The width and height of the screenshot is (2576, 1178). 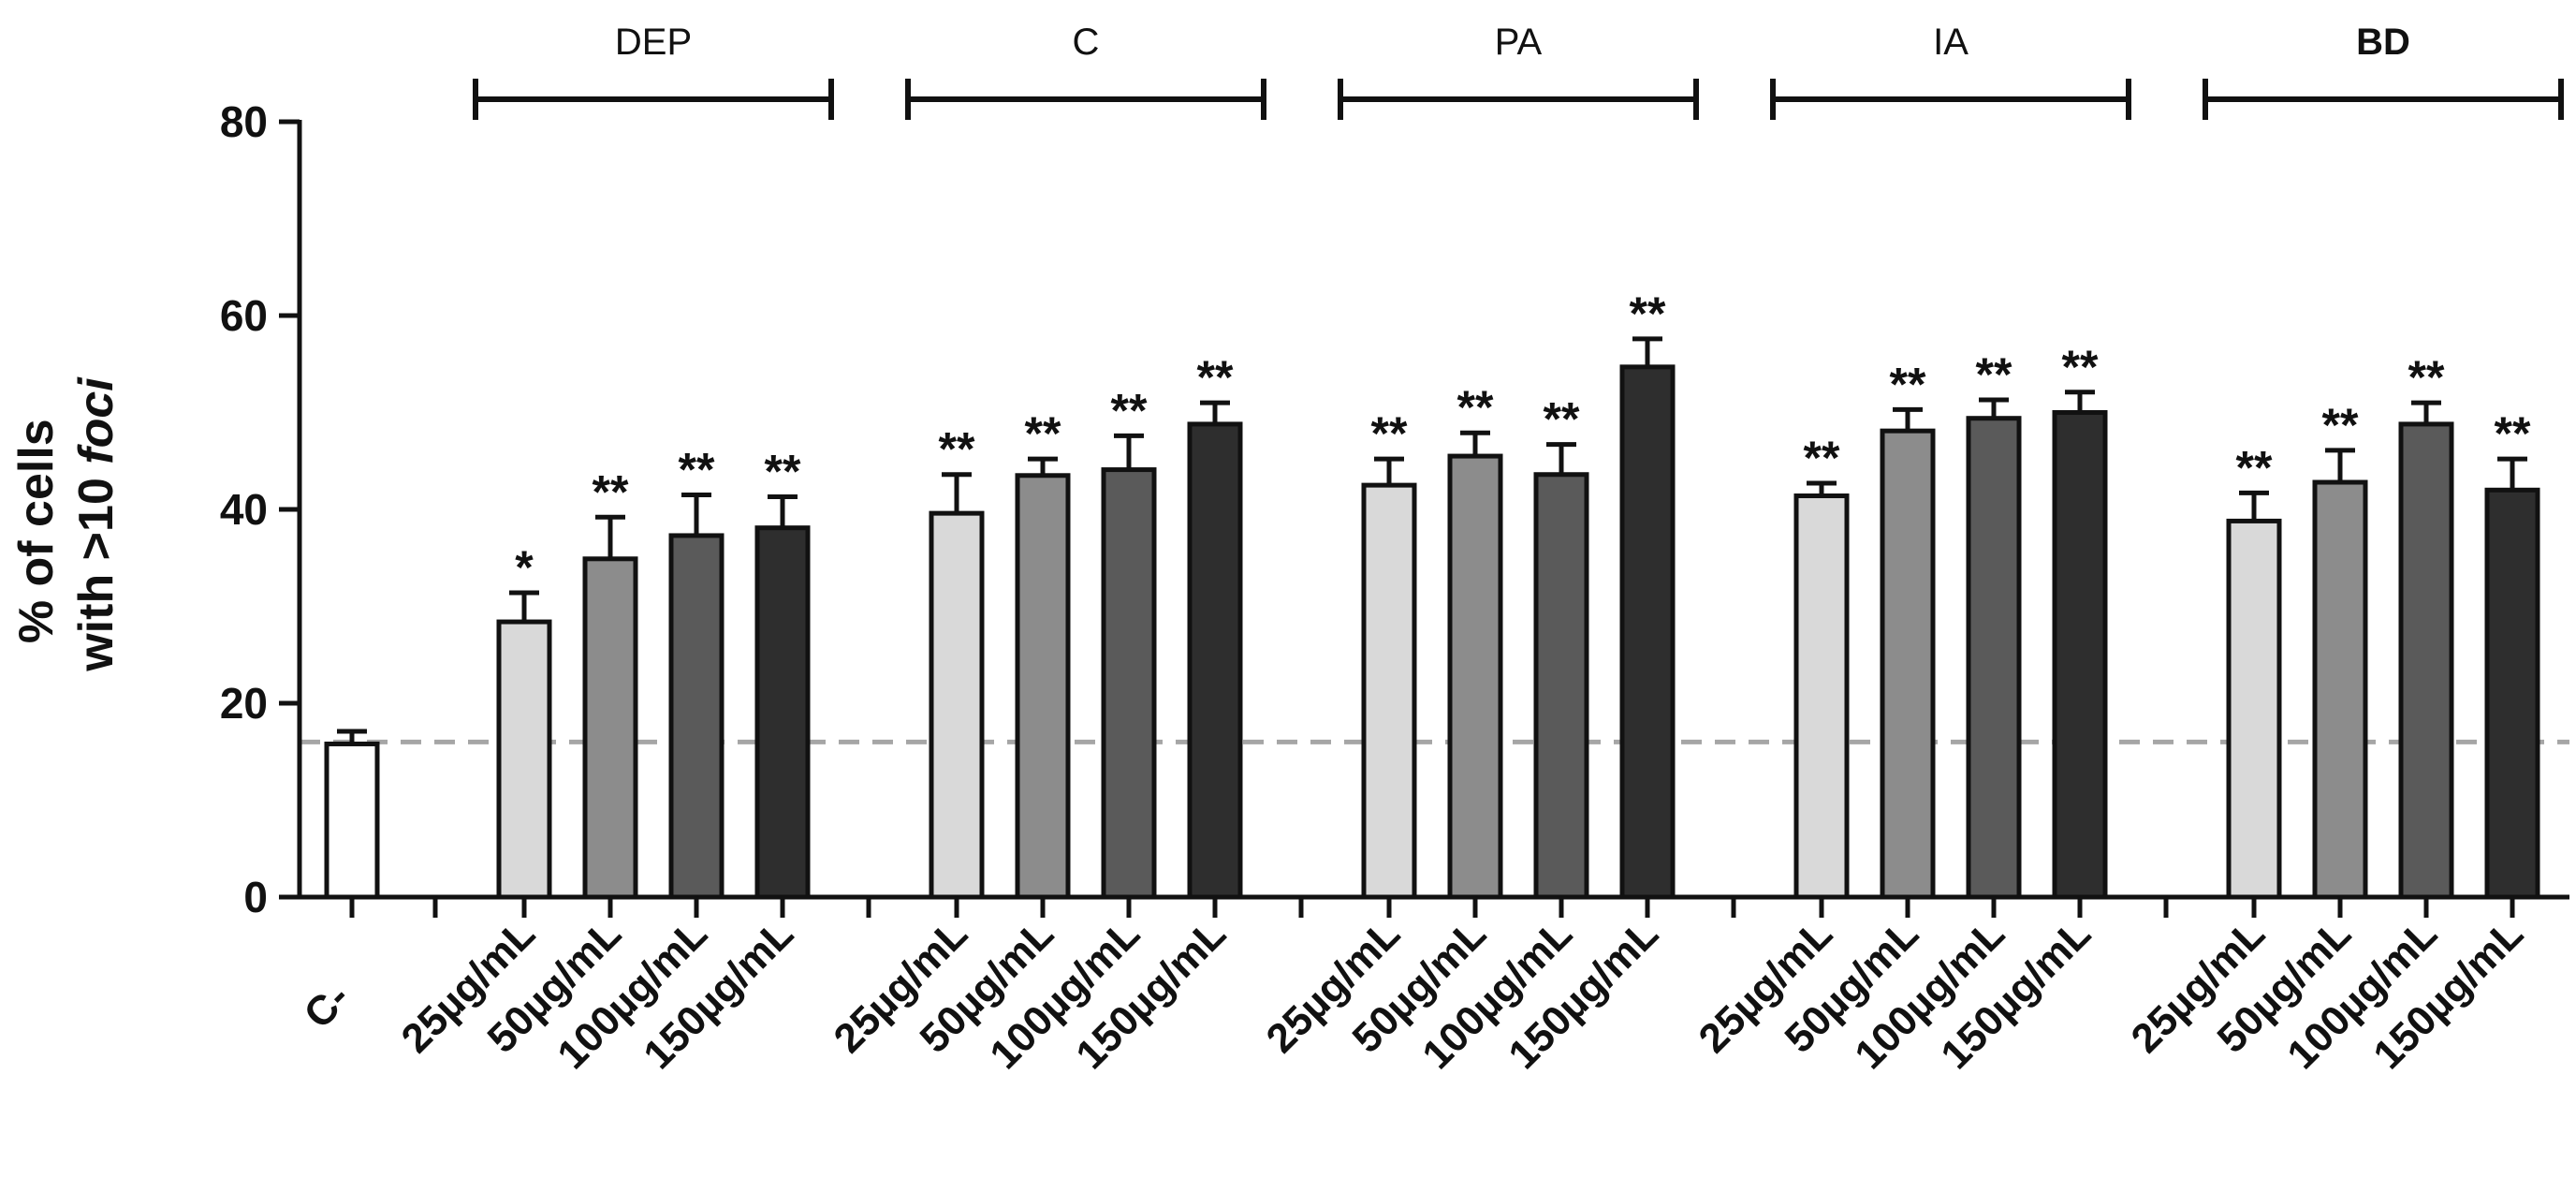 I want to click on ia-dose-2-significance: **, so click(x=1908, y=384).